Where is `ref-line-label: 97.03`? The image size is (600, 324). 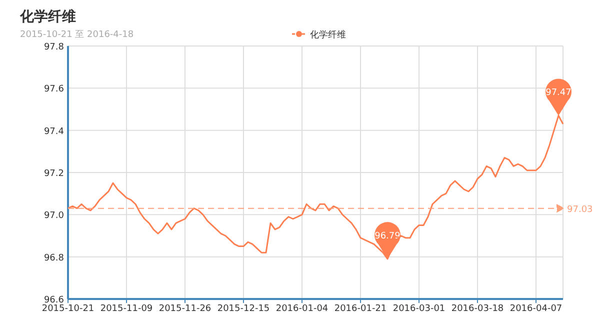
ref-line-label: 97.03 is located at coordinates (580, 209).